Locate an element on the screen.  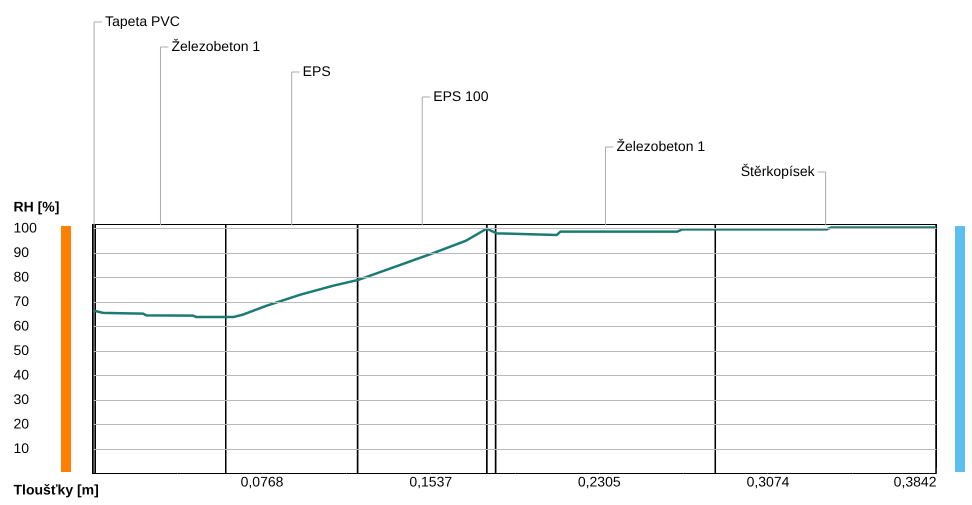
band-label: EPS is located at coordinates (316, 71).